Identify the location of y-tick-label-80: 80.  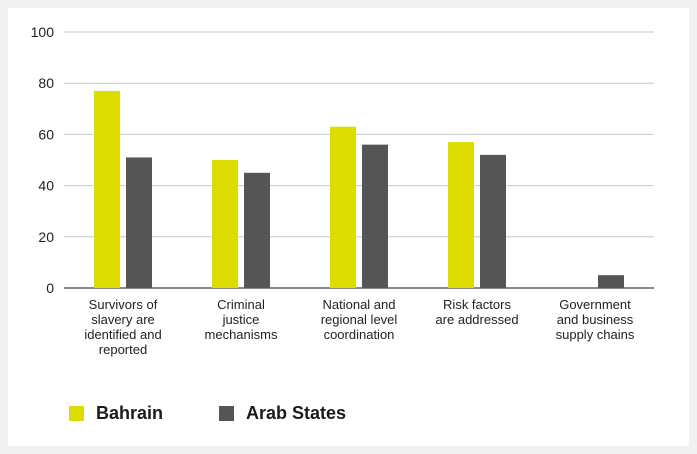
(46, 83).